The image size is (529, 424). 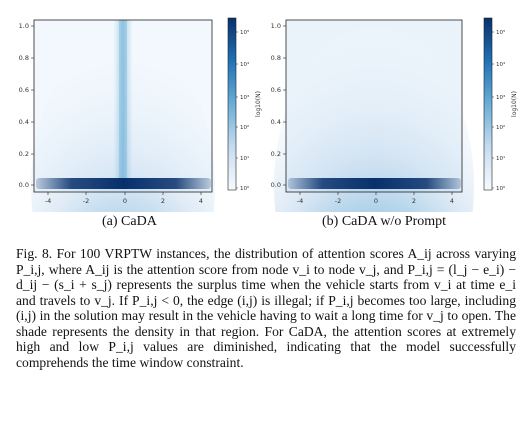 I want to click on colorbar-a: 10⁵ 10⁴ 10³ 10² 10¹ 10⁰ log10(N), so click(x=245, y=105).